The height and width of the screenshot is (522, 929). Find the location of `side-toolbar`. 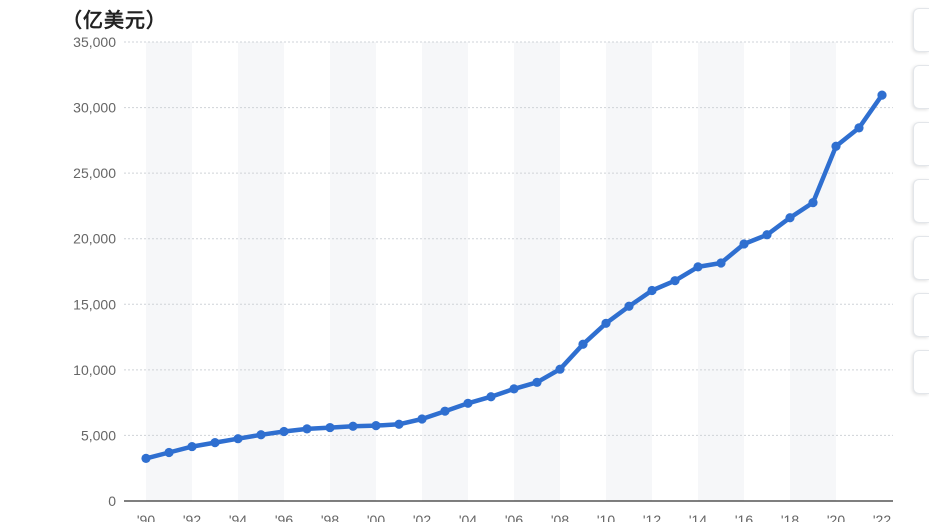

side-toolbar is located at coordinates (921, 207).